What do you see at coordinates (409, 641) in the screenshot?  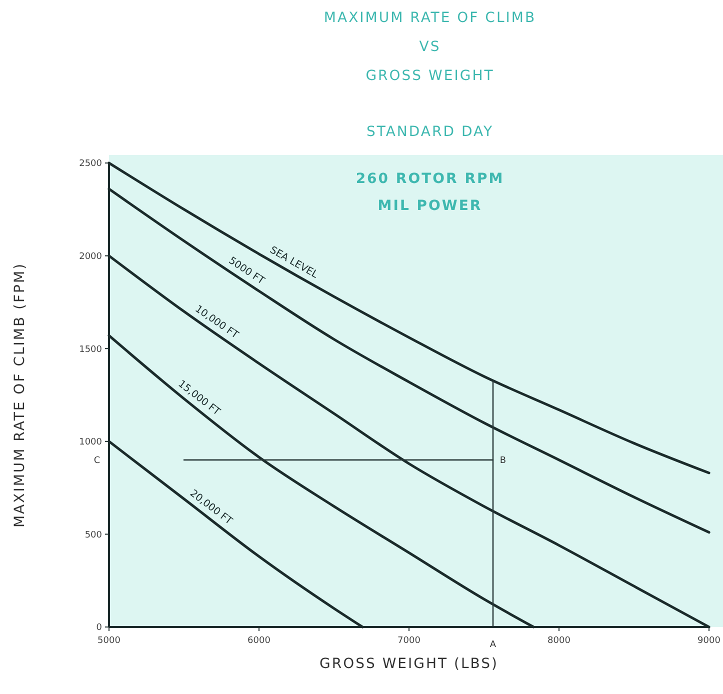 I see `x-tick-label: 7000` at bounding box center [409, 641].